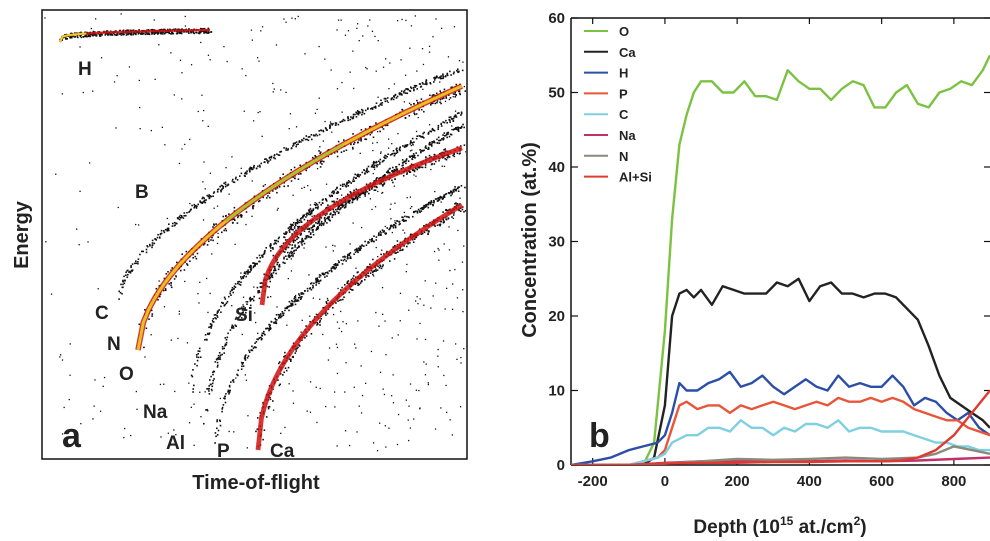 This screenshot has width=990, height=541. Describe the element at coordinates (134, 36) in the screenshot. I see `curve-H-peak` at that location.